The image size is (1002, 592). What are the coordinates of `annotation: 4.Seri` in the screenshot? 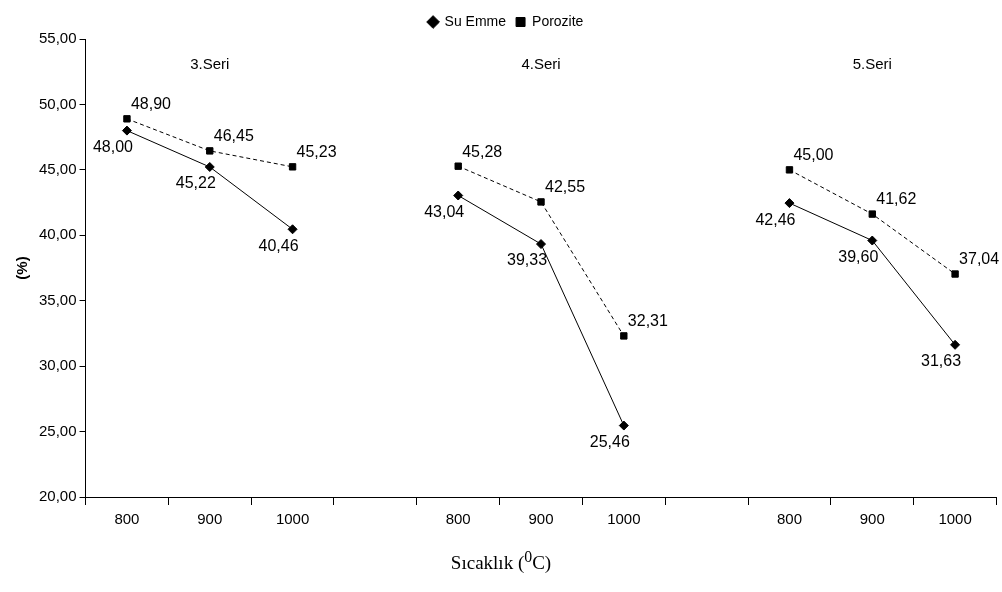 It's located at (541, 64).